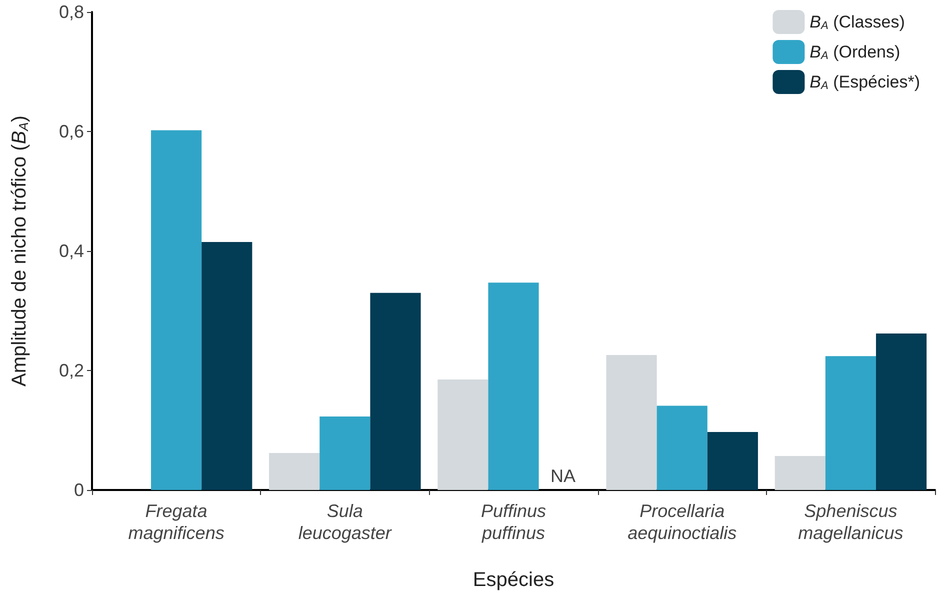 The width and height of the screenshot is (940, 599). What do you see at coordinates (345, 522) in the screenshot?
I see `x-tick-label: Sula leucogaster` at bounding box center [345, 522].